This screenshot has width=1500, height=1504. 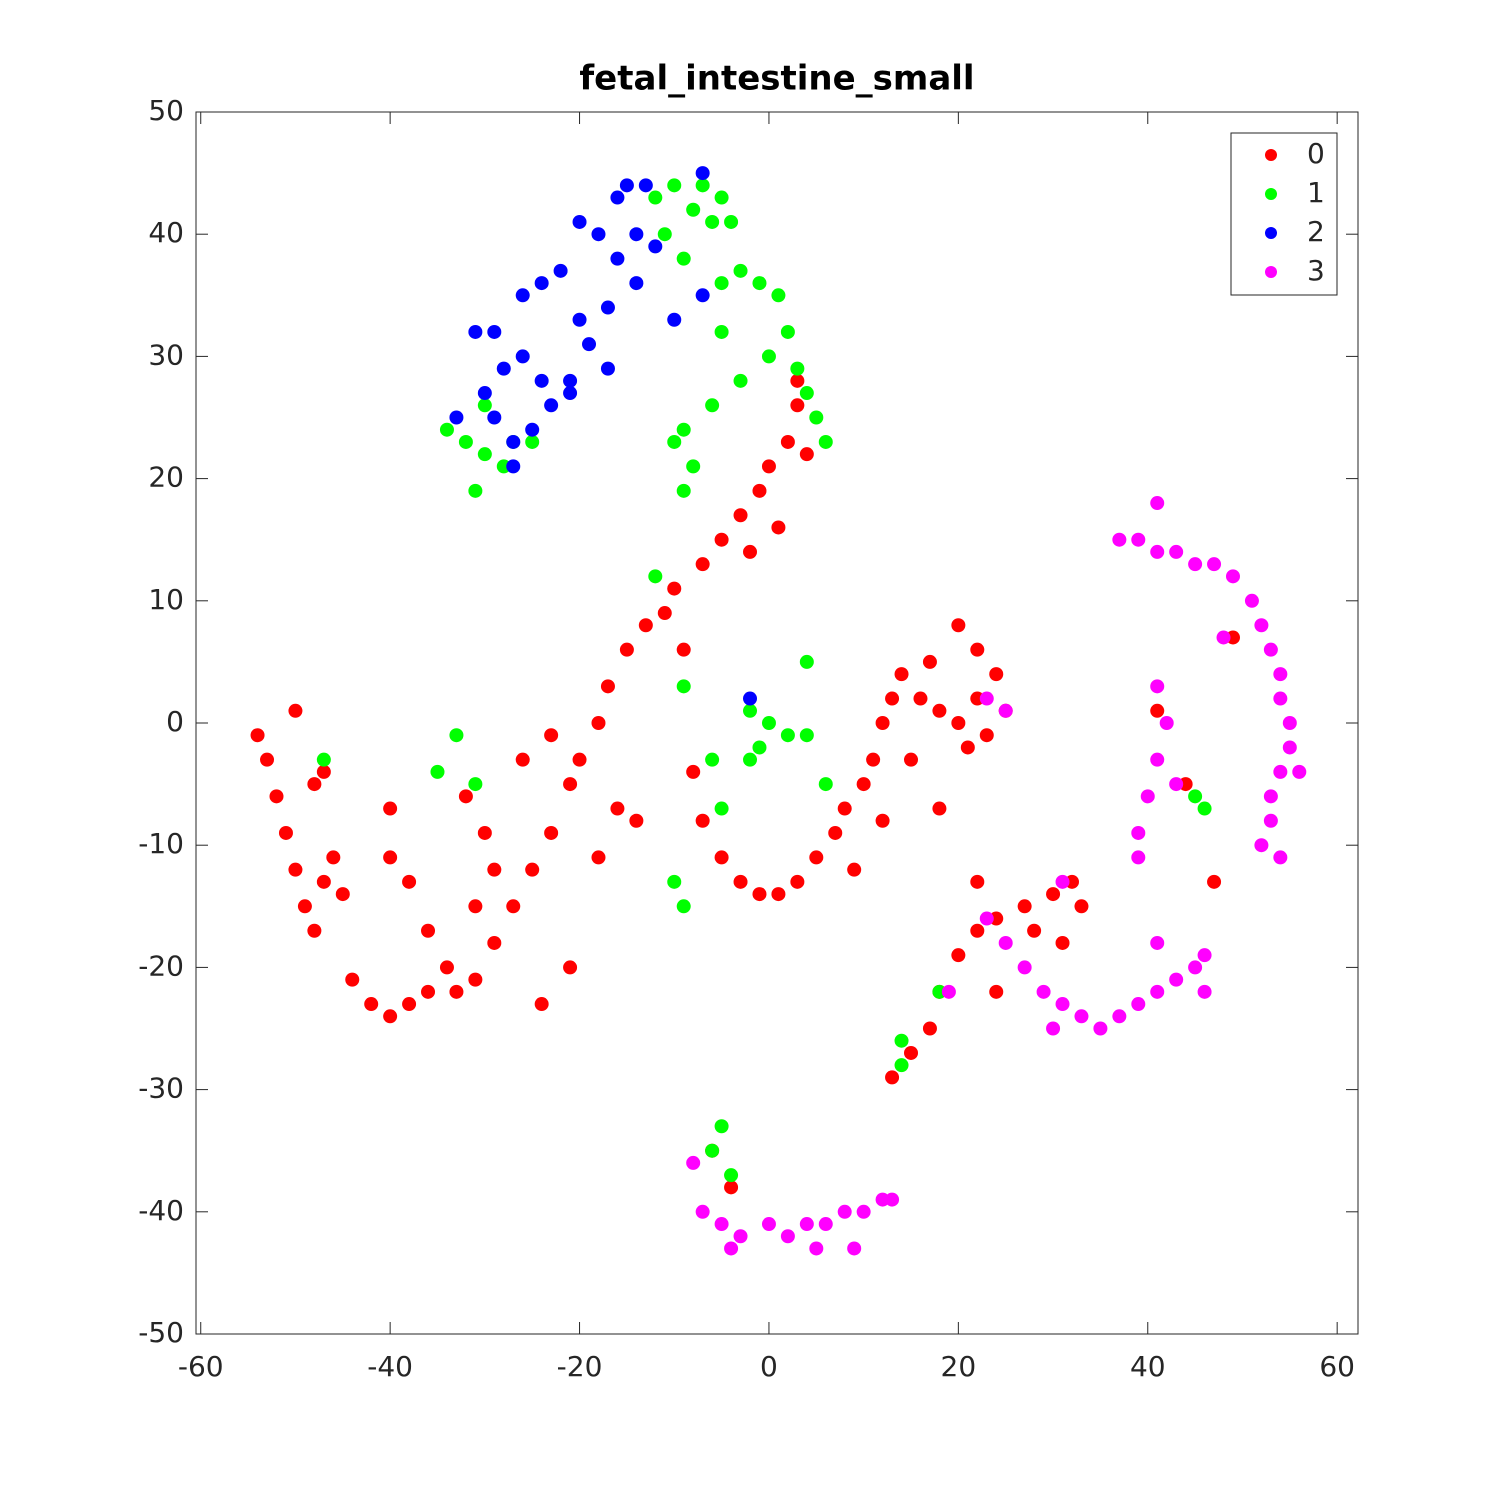 I want to click on legend-marker, so click(x=1271, y=155).